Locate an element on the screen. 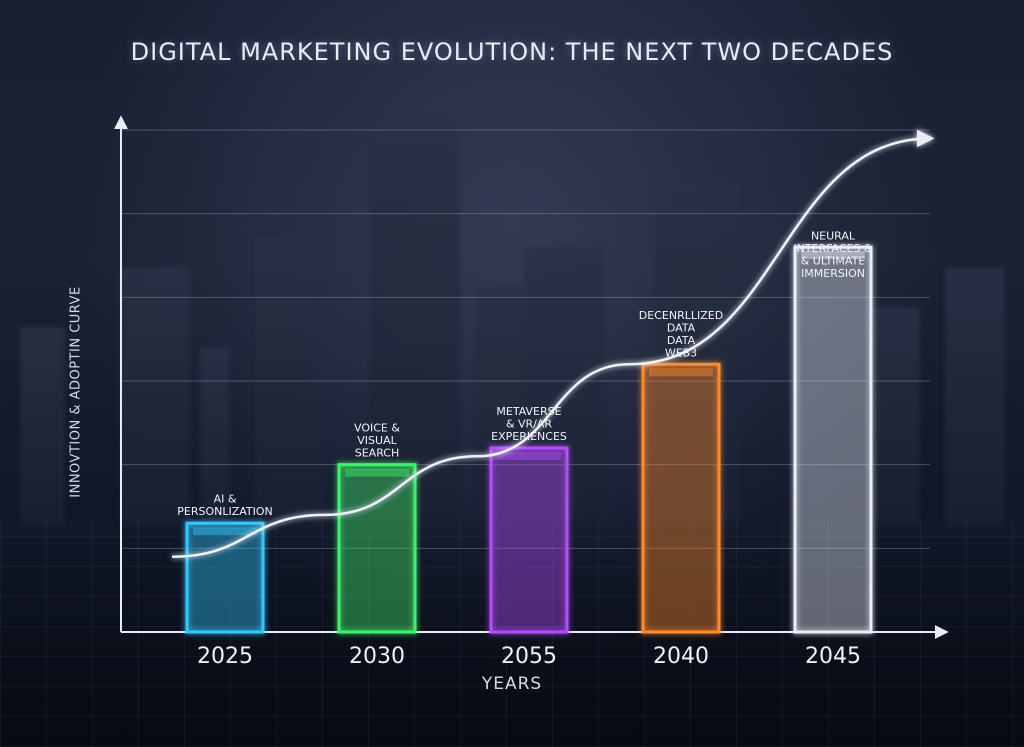 The image size is (1024, 747). bar-2030 is located at coordinates (377, 548).